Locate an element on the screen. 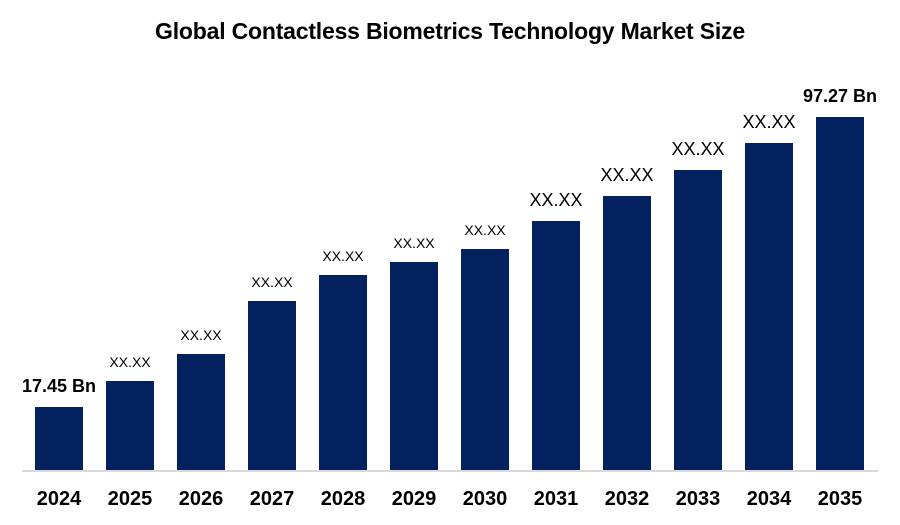 The width and height of the screenshot is (900, 525). bar-value-label-2029: XX.XX is located at coordinates (414, 243).